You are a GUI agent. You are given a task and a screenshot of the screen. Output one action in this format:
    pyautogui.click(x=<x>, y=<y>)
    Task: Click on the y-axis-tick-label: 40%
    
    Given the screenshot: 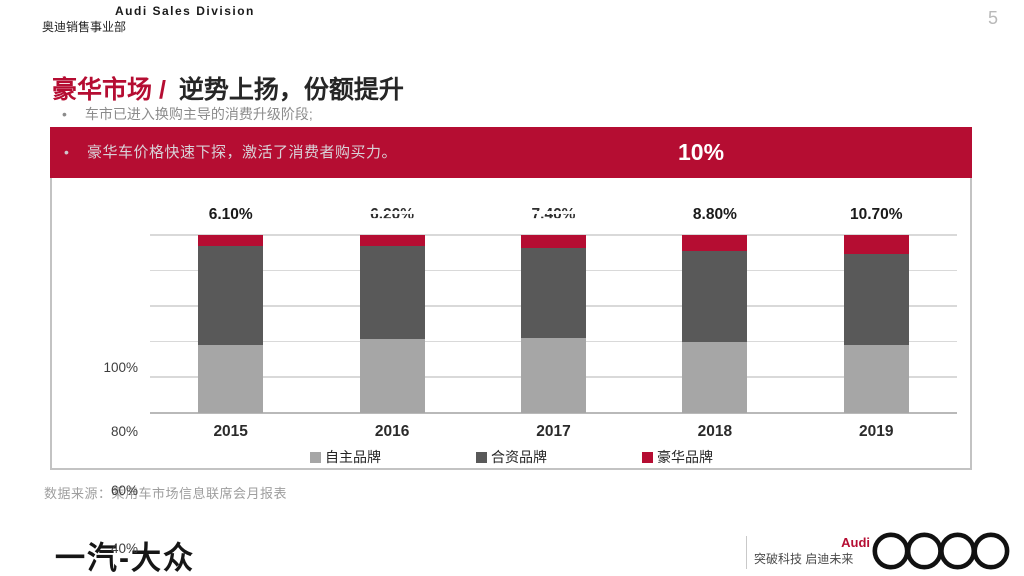 What is the action you would take?
    pyautogui.click(x=124, y=548)
    